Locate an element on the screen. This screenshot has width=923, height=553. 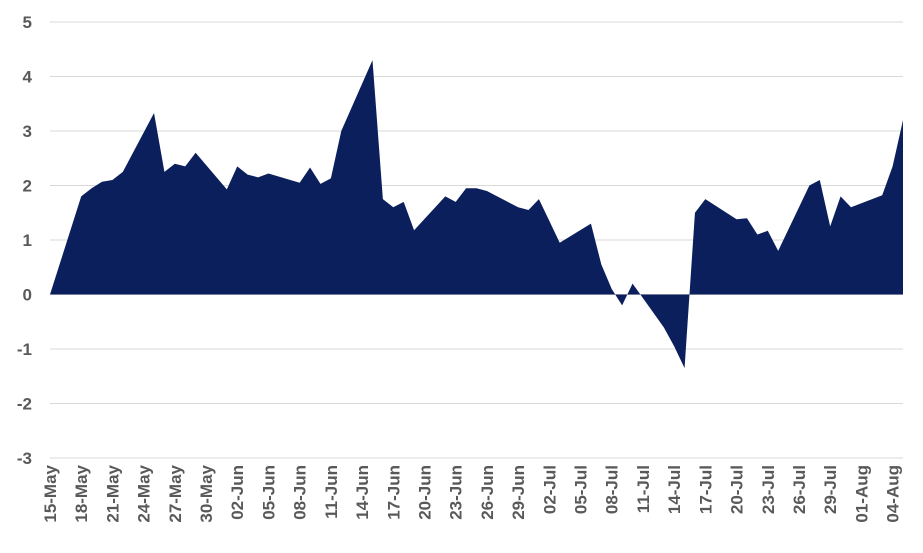
x-tick-label: 01-Aug is located at coordinates (861, 494).